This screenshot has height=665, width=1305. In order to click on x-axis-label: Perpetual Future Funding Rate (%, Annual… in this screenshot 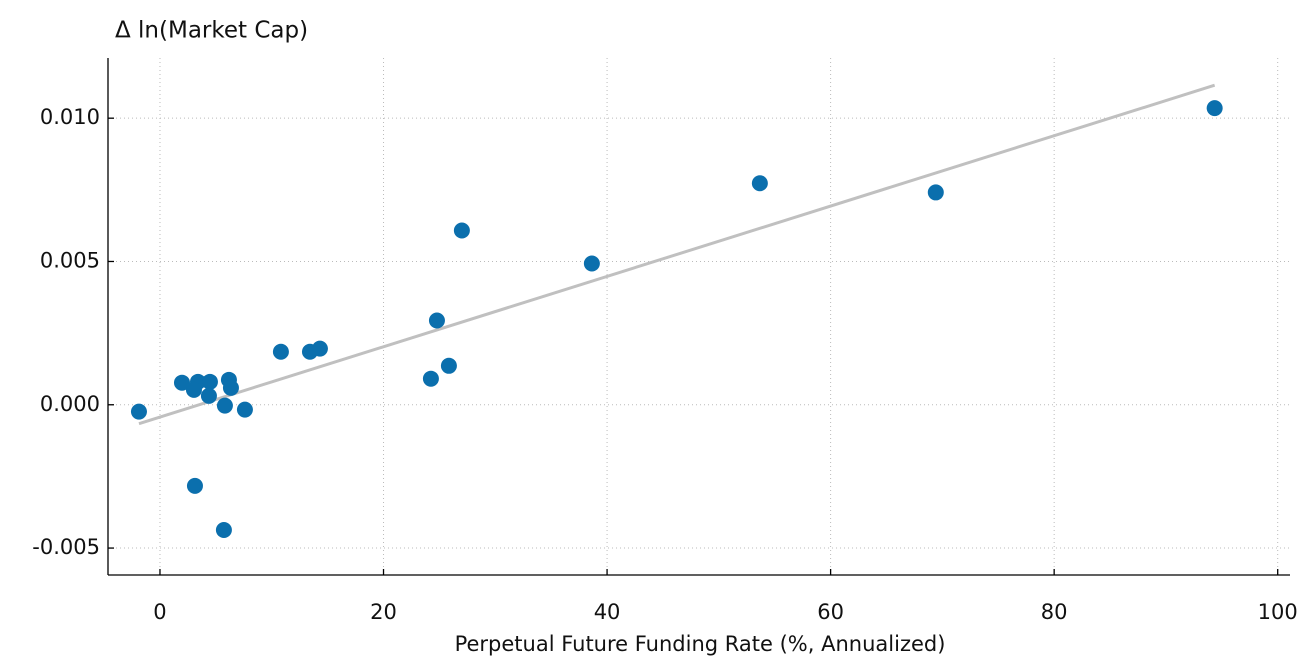, I will do `click(700, 644)`.